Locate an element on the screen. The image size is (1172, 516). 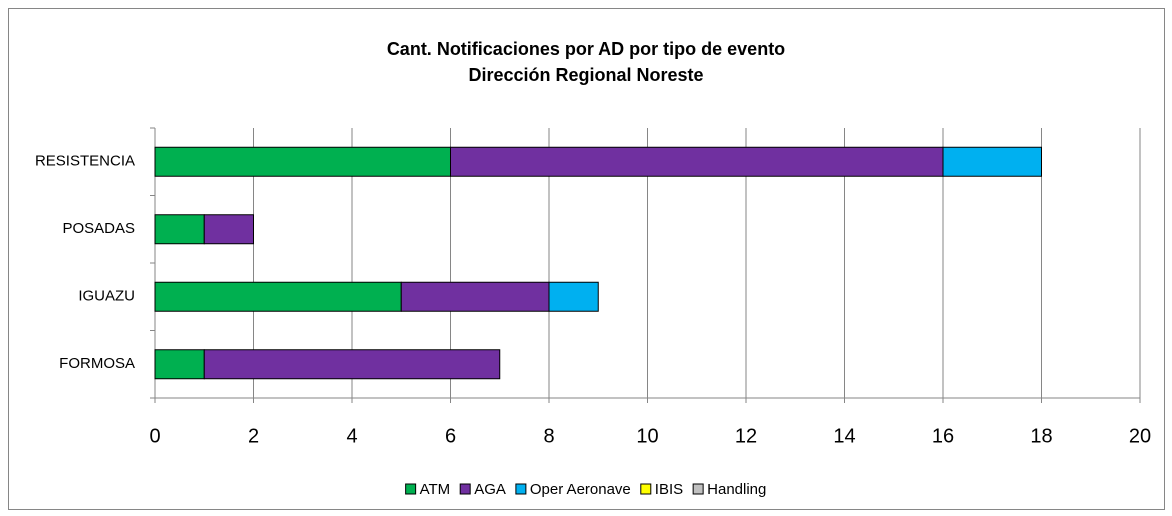
chart-subtitle: Dirección Regional Noreste is located at coordinates (585, 75).